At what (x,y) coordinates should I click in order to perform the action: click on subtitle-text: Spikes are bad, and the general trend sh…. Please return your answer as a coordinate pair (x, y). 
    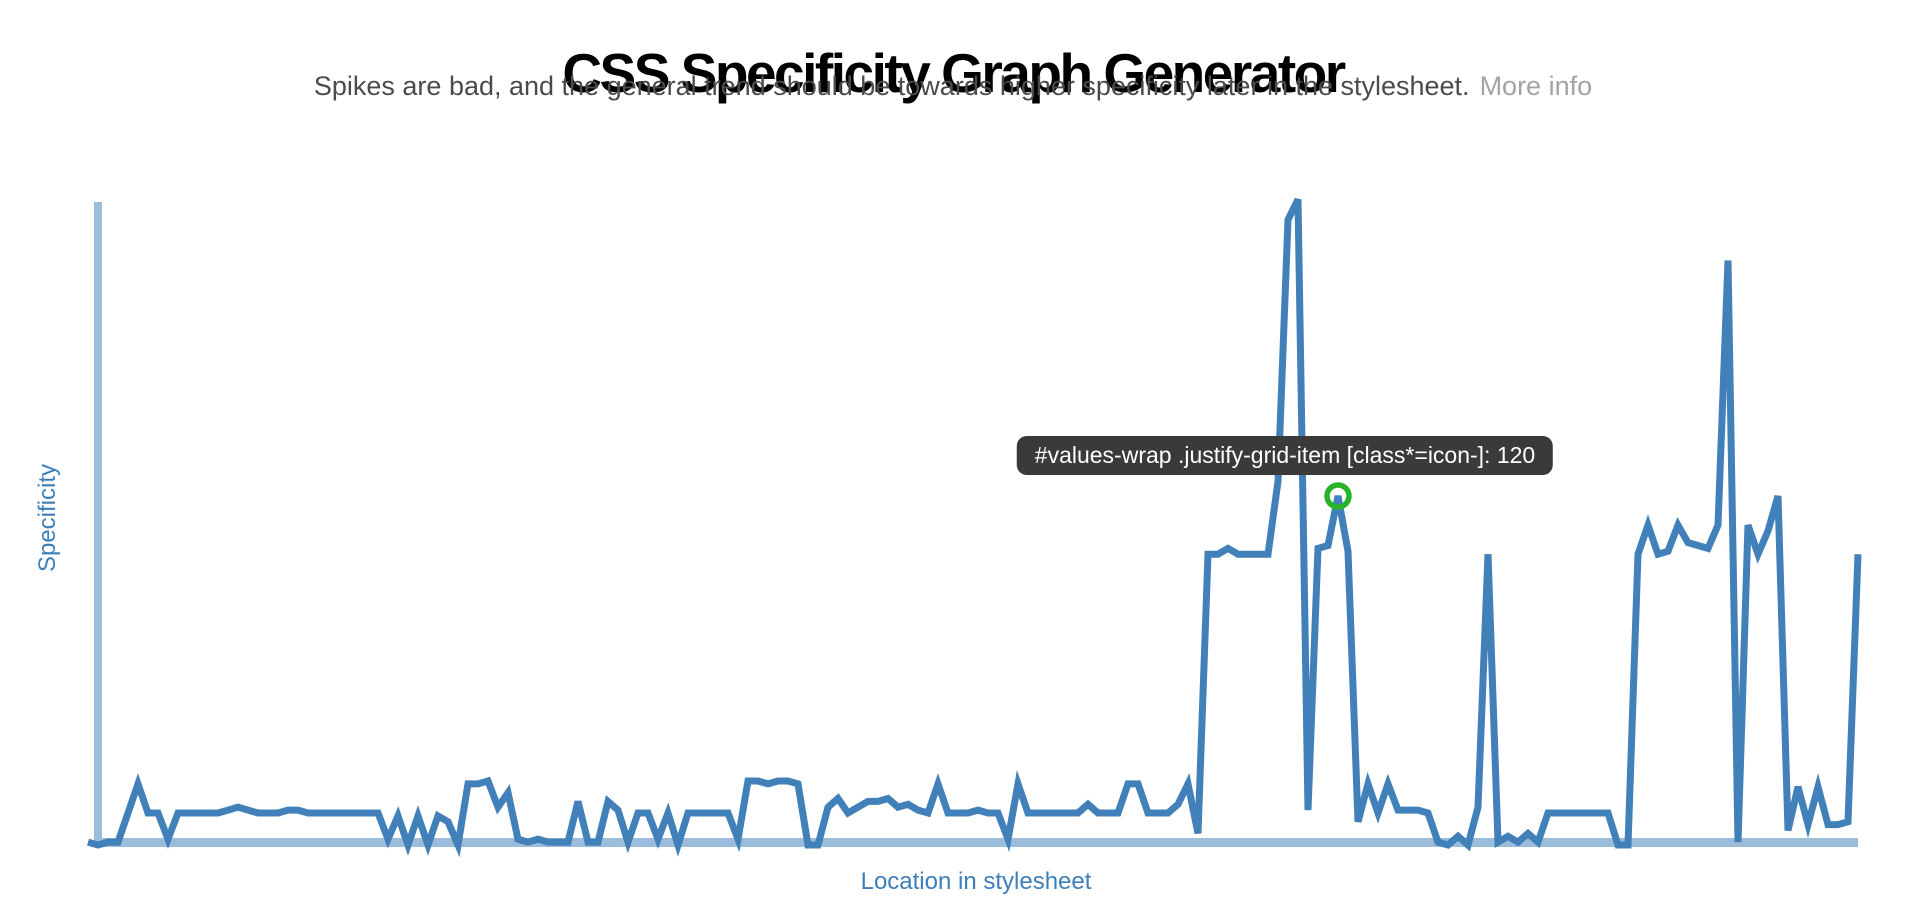
    Looking at the image, I should click on (891, 86).